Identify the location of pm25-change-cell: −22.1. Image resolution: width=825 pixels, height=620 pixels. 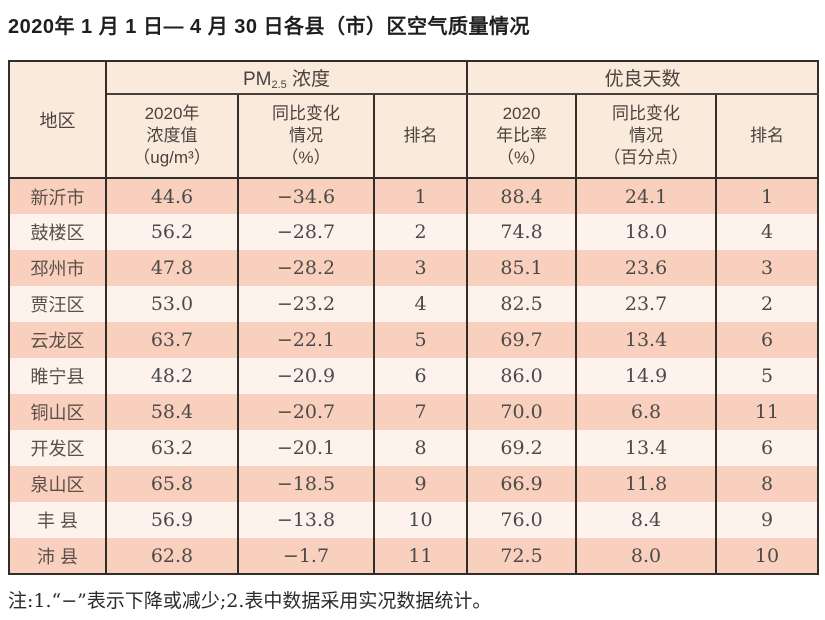
(306, 340).